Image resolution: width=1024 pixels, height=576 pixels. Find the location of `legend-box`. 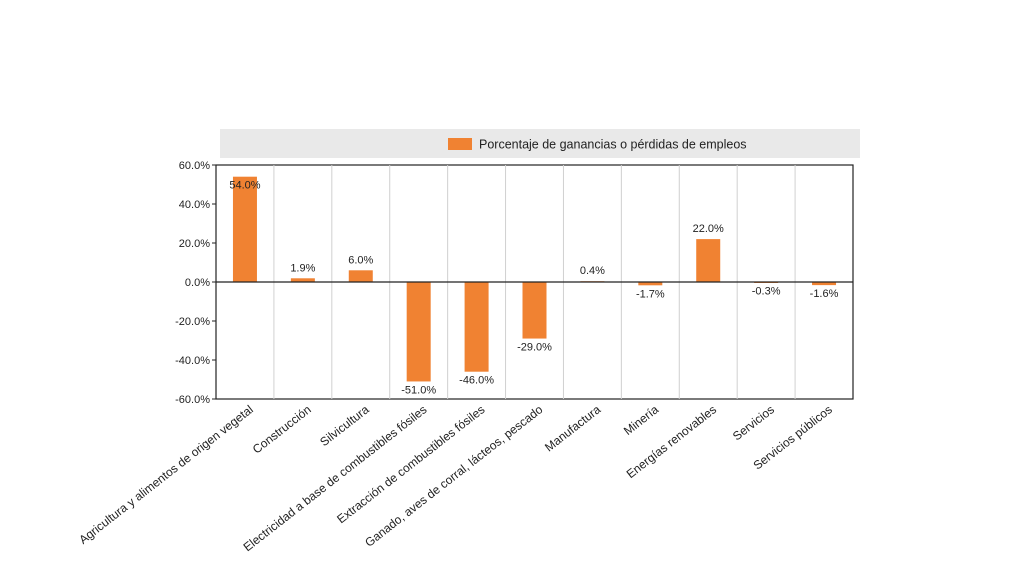

legend-box is located at coordinates (540, 143).